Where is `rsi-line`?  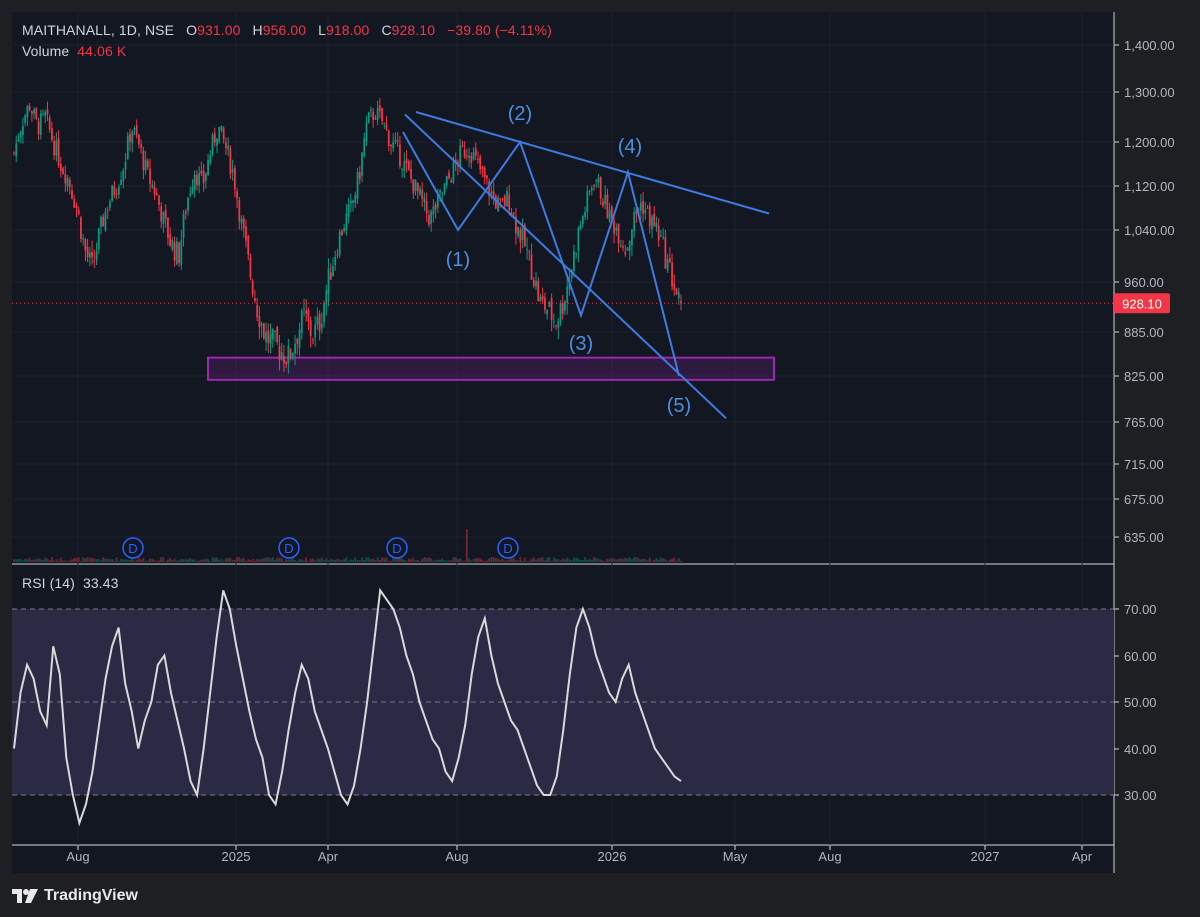 rsi-line is located at coordinates (347, 707).